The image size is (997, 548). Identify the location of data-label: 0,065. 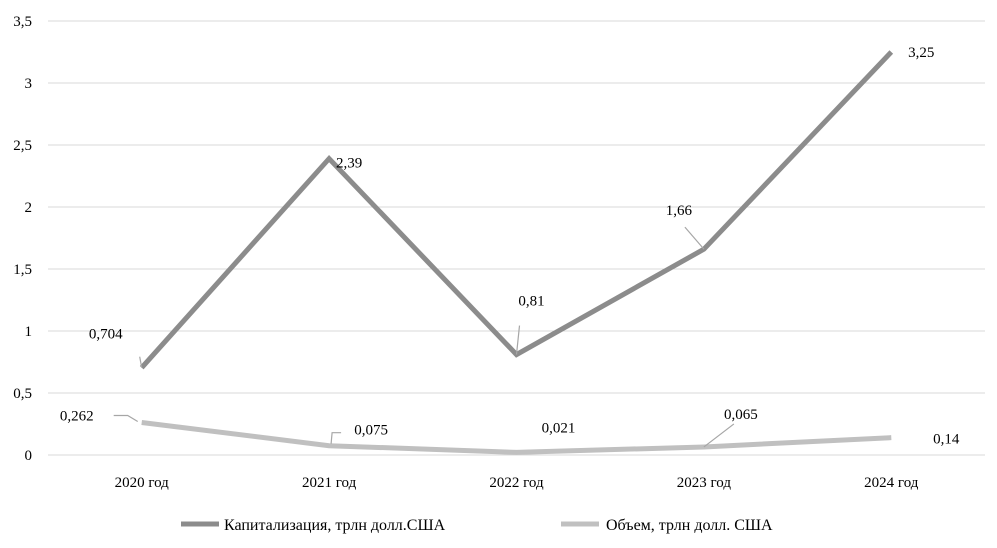
(741, 415).